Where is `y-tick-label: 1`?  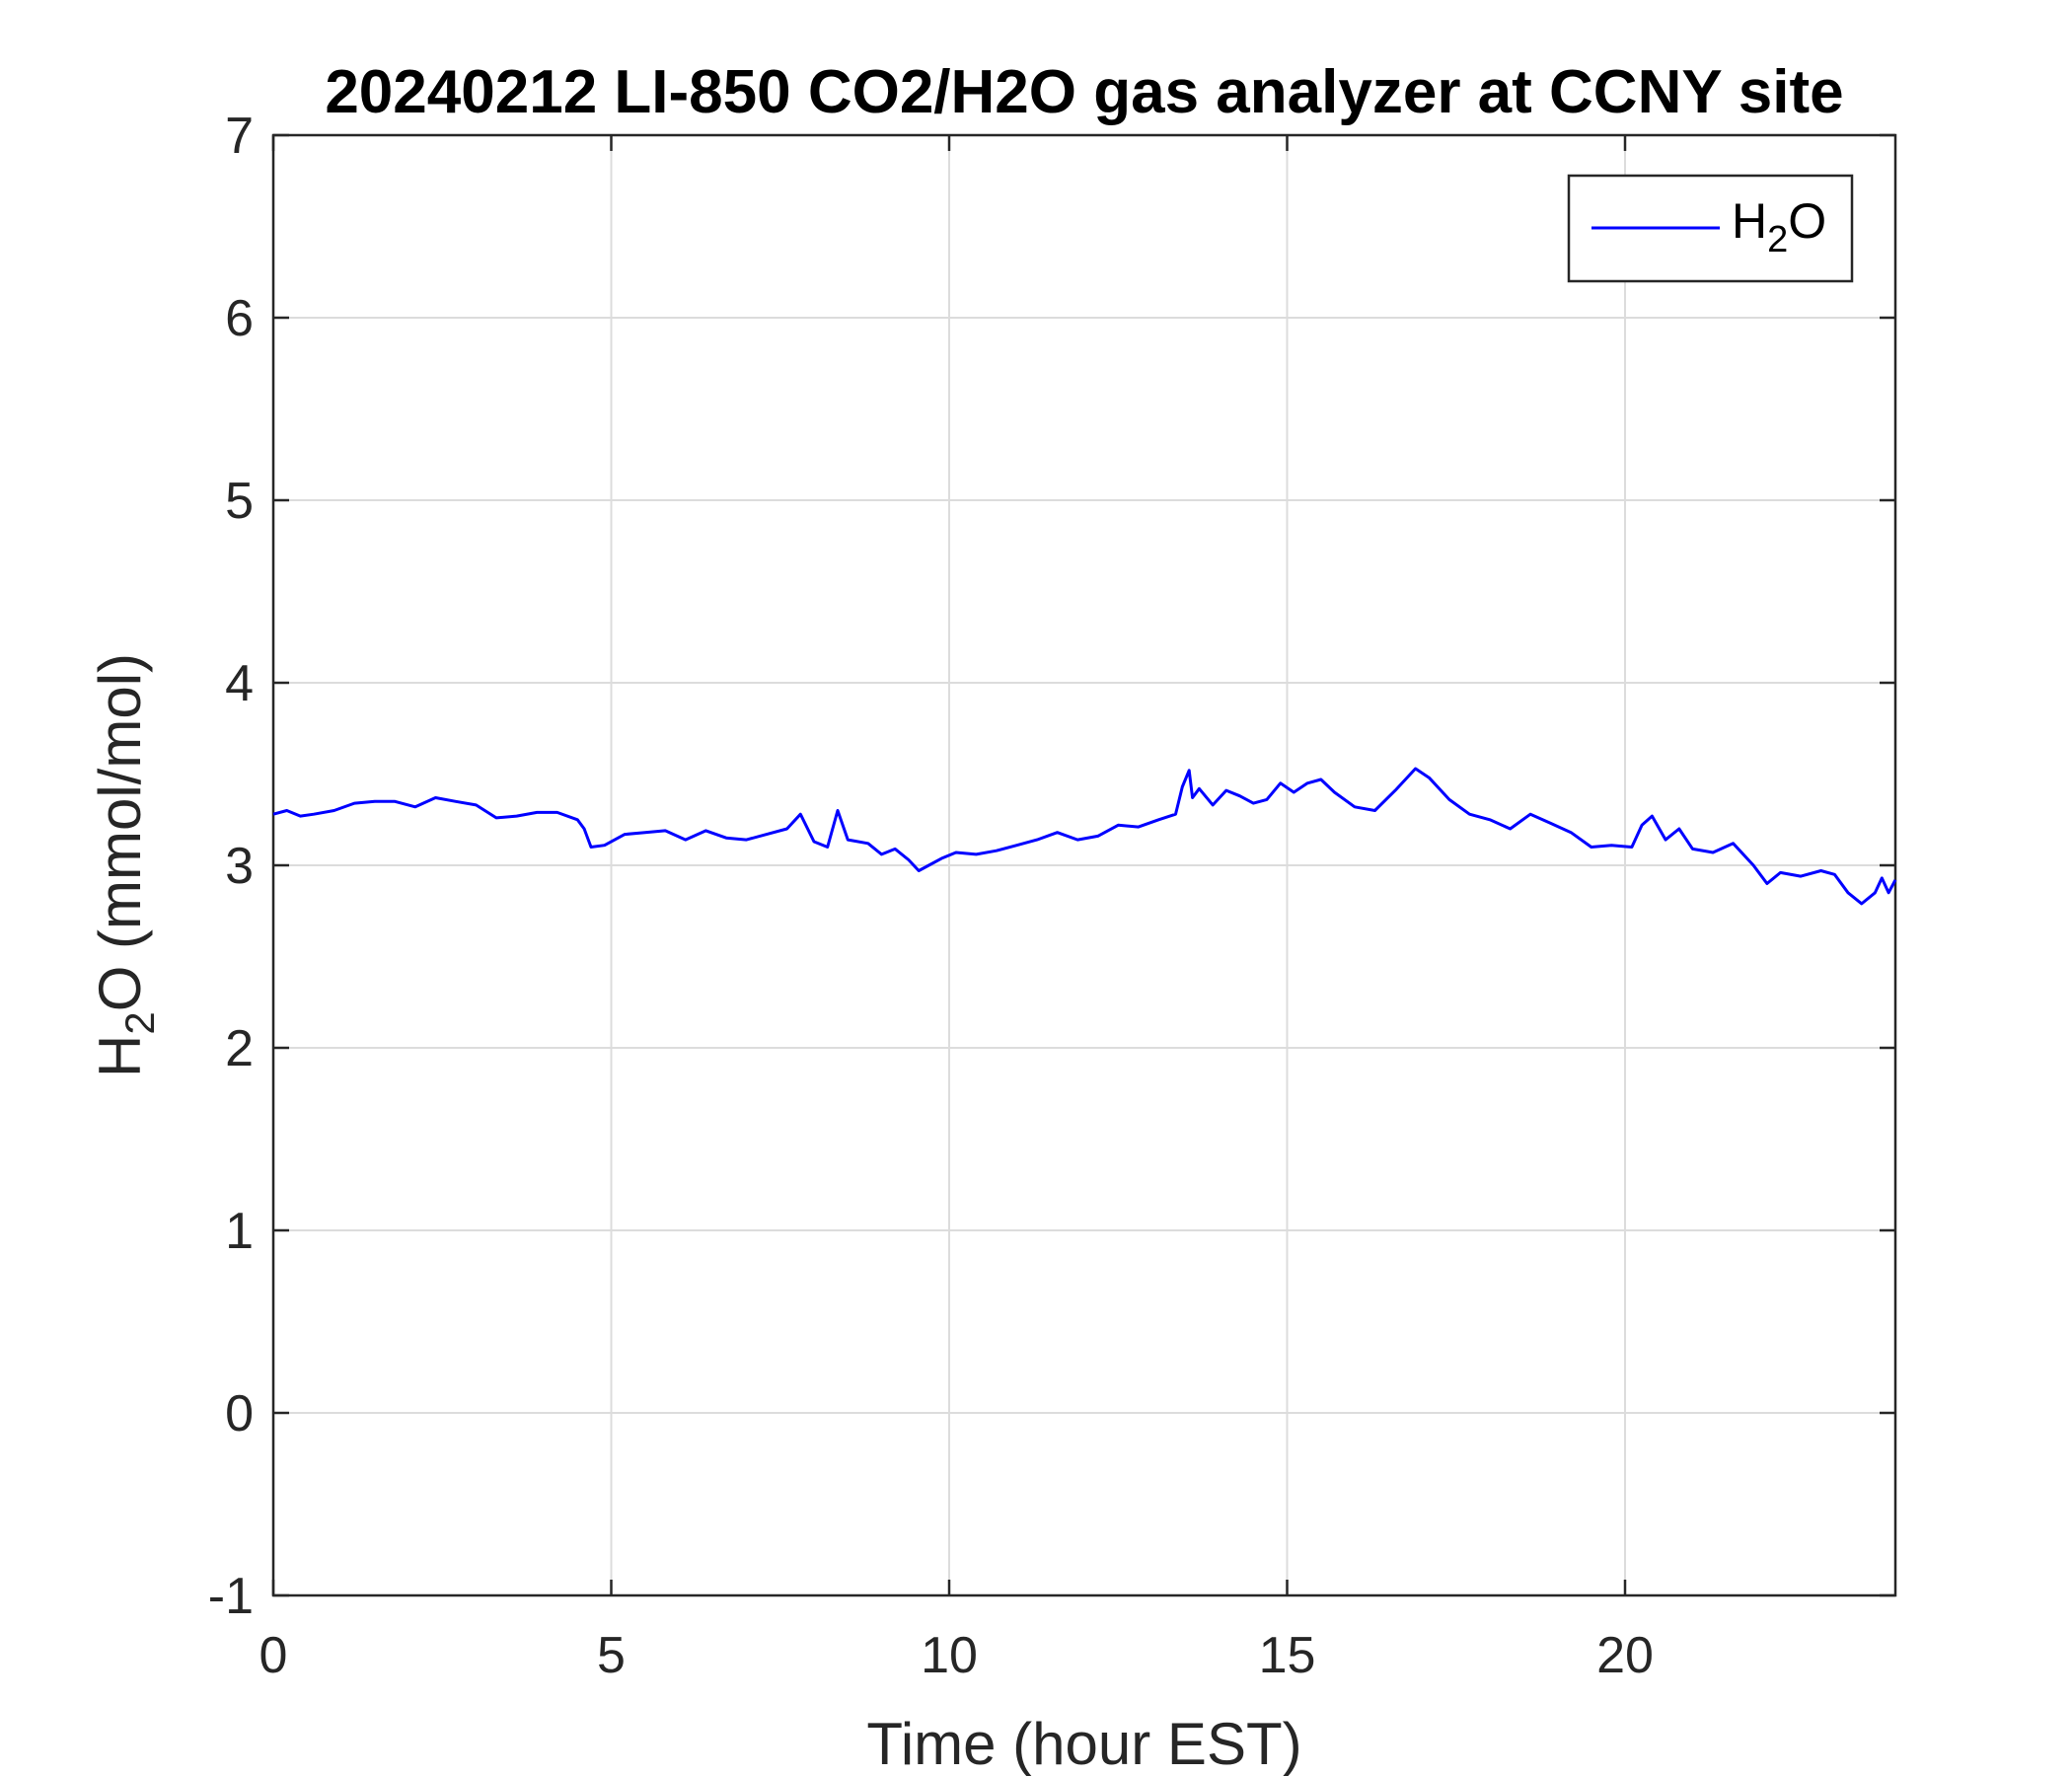 y-tick-label: 1 is located at coordinates (240, 1232).